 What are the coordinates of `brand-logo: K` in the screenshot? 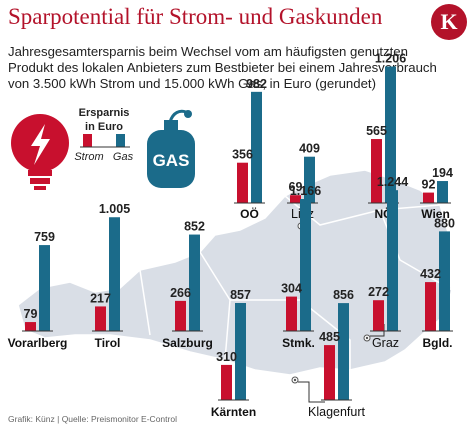 It's located at (449, 22).